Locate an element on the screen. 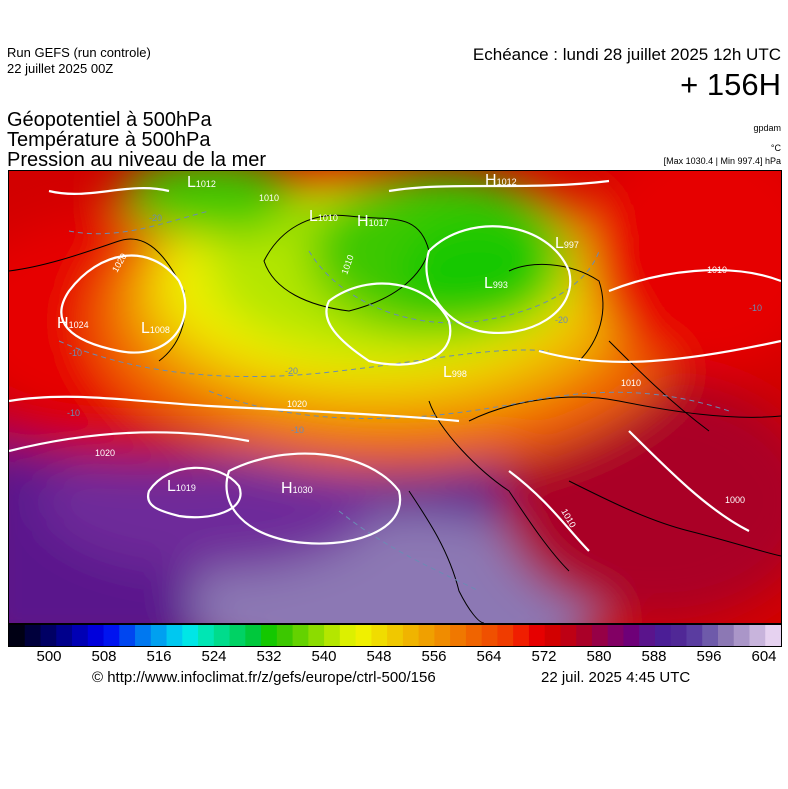 The width and height of the screenshot is (788, 789). legend-tick-label: 532 is located at coordinates (269, 656).